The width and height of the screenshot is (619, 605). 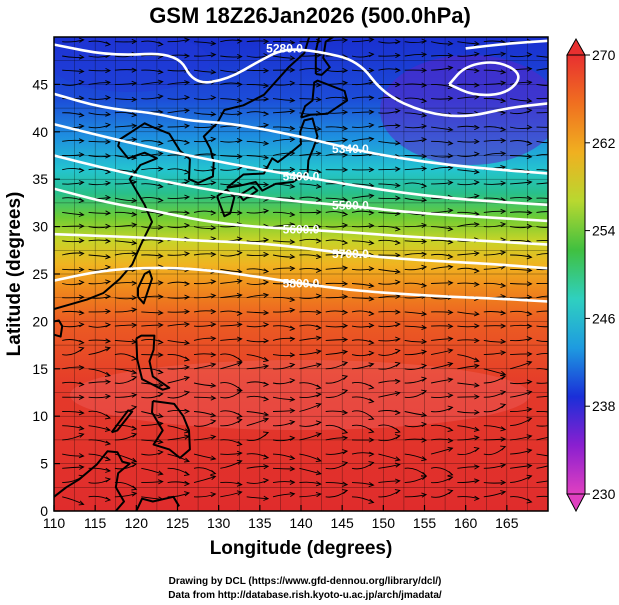 I want to click on x-tick-label: 125, so click(x=178, y=523).